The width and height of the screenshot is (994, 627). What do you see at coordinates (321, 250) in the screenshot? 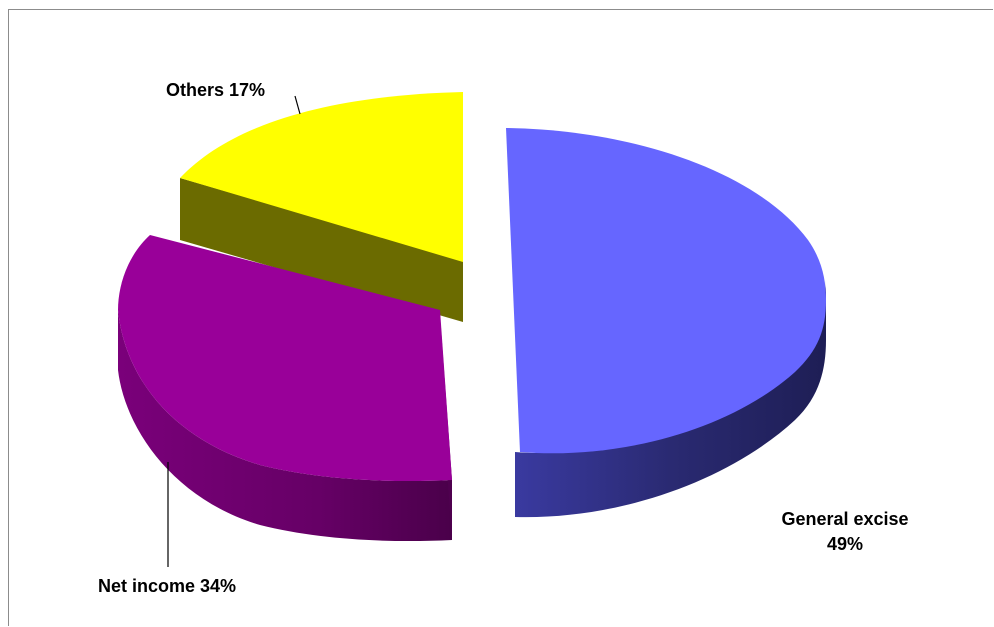
I see `pie-slice-side-others` at bounding box center [321, 250].